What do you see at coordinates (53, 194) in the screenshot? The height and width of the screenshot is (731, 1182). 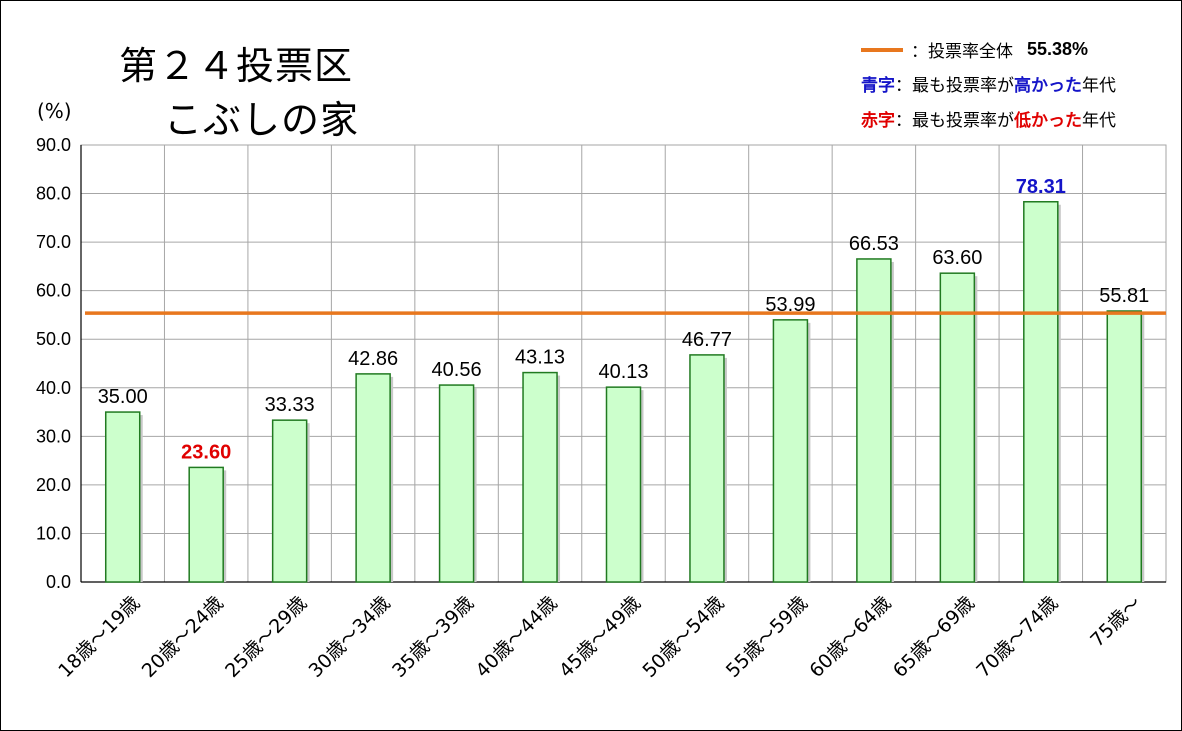 I see `y-tick-label: 80.0` at bounding box center [53, 194].